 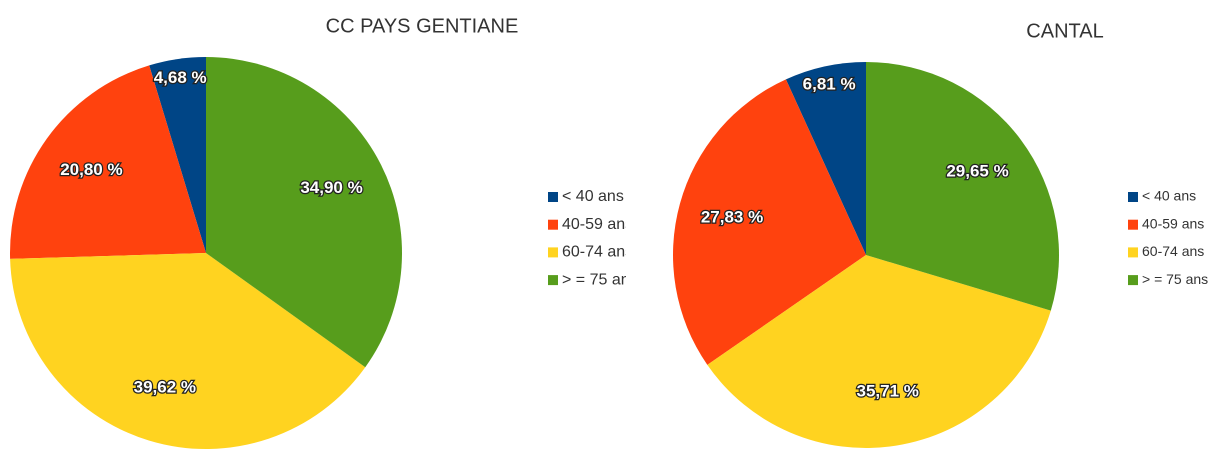 What do you see at coordinates (180, 77) in the screenshot?
I see `data-label: 4,68 %` at bounding box center [180, 77].